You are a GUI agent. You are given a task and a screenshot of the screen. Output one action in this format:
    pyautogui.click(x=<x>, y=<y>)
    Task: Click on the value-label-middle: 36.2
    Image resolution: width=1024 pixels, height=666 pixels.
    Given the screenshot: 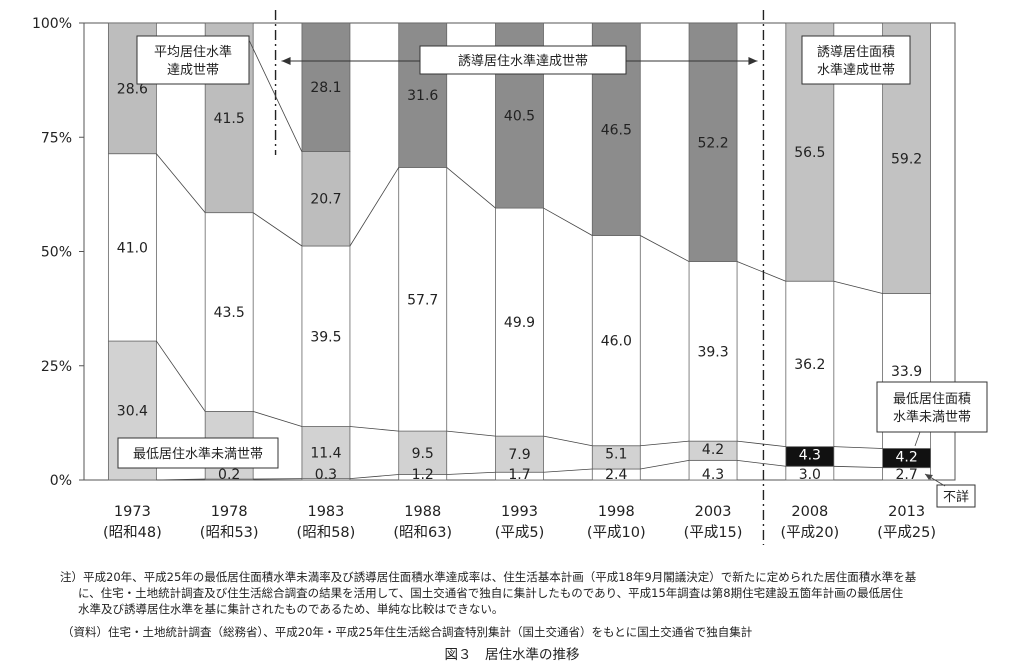 What is the action you would take?
    pyautogui.click(x=809, y=365)
    